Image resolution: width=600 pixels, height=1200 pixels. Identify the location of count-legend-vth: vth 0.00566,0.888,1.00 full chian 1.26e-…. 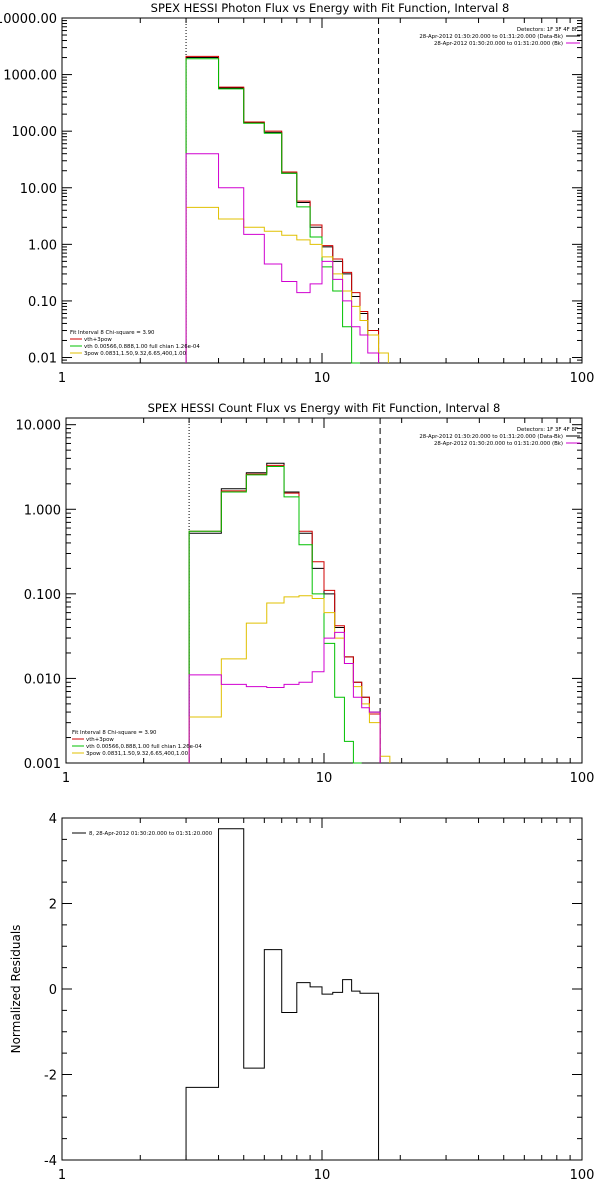
(144, 747).